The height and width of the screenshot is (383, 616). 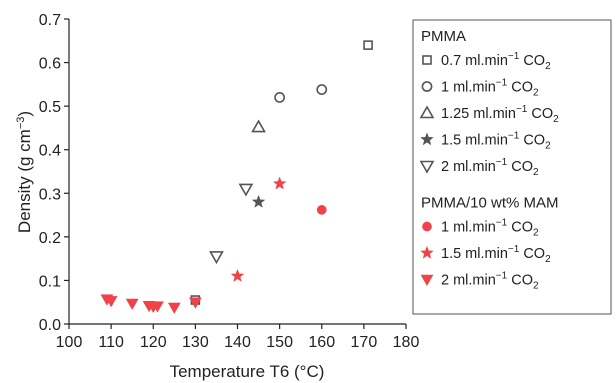 What do you see at coordinates (50, 238) in the screenshot?
I see `y-tick-label: 0.2` at bounding box center [50, 238].